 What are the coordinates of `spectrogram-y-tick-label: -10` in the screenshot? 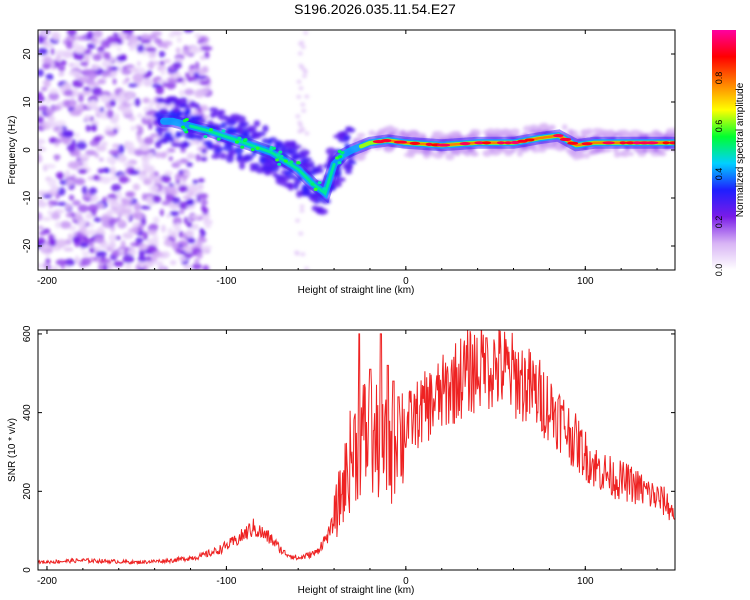 It's located at (27, 197).